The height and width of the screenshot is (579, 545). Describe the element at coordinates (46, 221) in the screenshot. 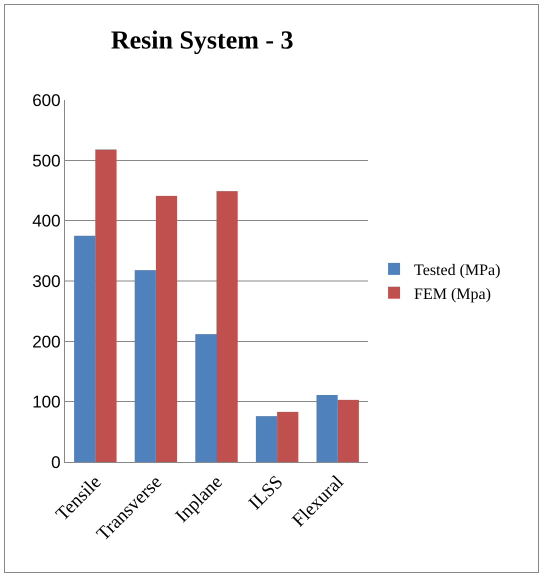

I see `y-tick-label: 400` at that location.